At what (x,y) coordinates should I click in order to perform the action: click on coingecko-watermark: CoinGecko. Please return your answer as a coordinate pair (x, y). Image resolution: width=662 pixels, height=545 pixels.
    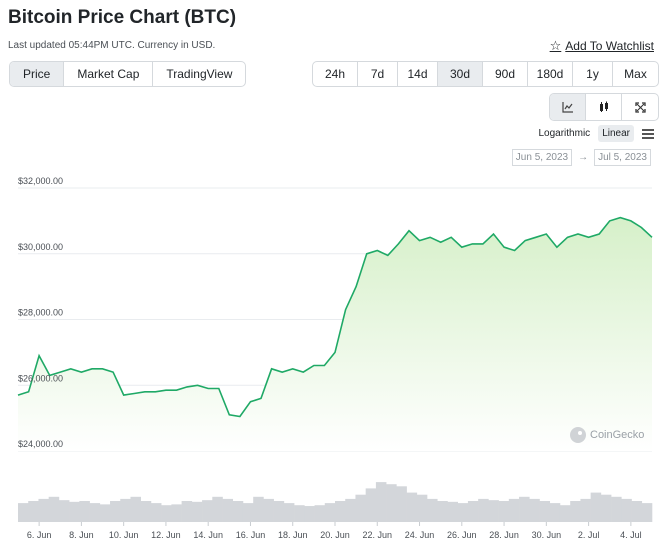
    Looking at the image, I should click on (607, 435).